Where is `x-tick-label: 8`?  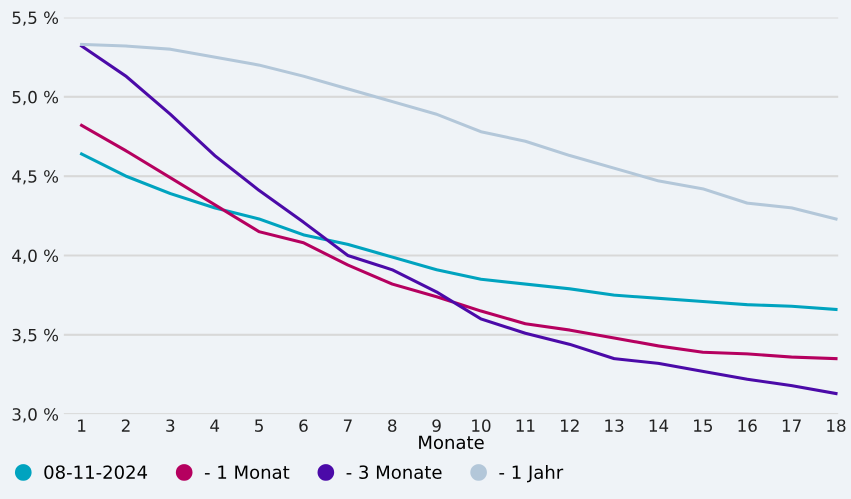 x-tick-label: 8 is located at coordinates (392, 425).